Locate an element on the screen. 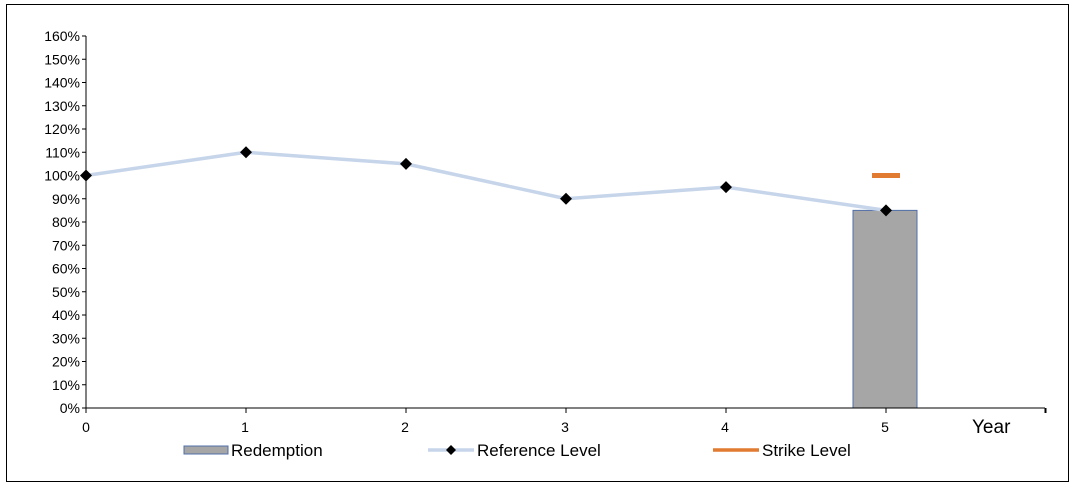  y-tick-label: 110% is located at coordinates (62, 152).